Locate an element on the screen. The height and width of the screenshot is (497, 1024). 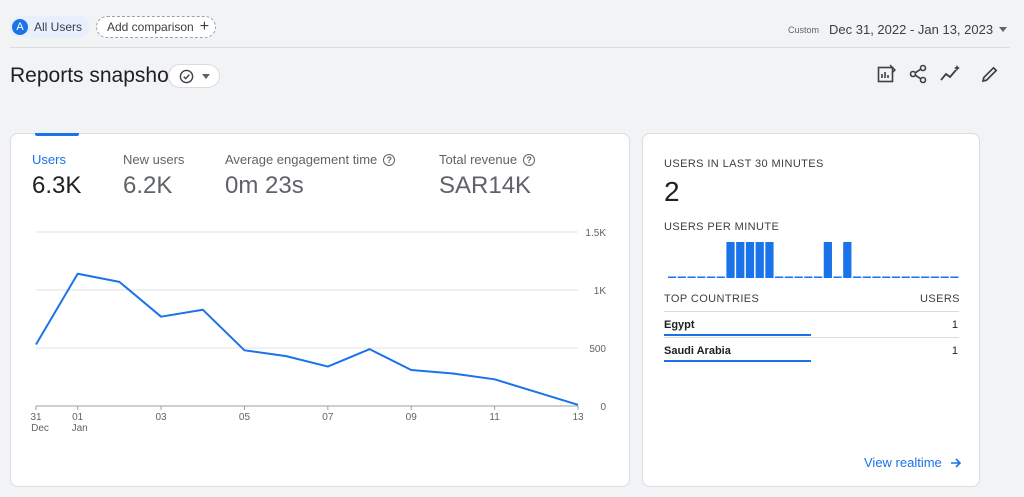
y-tick-label: 0 is located at coordinates (603, 407).